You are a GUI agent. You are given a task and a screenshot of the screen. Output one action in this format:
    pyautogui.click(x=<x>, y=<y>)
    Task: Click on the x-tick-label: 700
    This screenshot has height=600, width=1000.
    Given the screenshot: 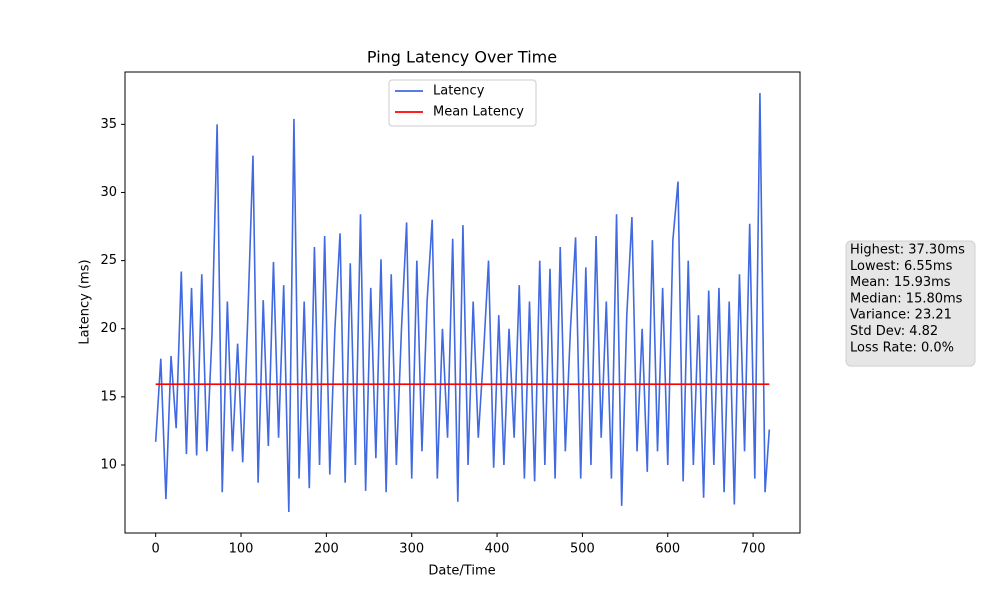 What is the action you would take?
    pyautogui.click(x=753, y=549)
    